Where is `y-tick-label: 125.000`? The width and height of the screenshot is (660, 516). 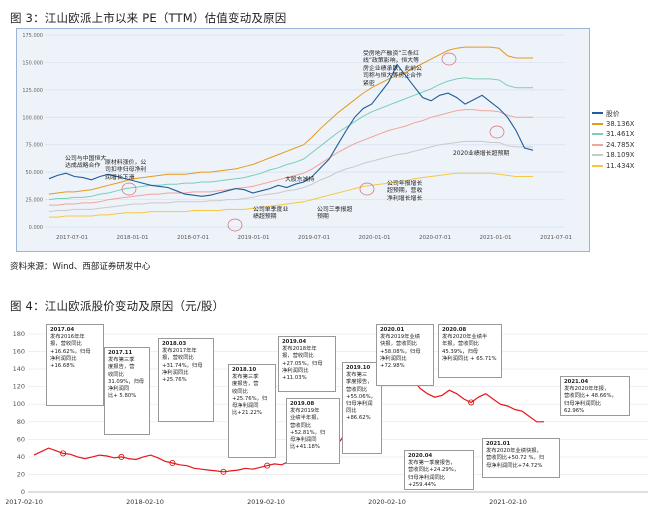
y-tick-label: 125.000 is located at coordinates (32, 91).